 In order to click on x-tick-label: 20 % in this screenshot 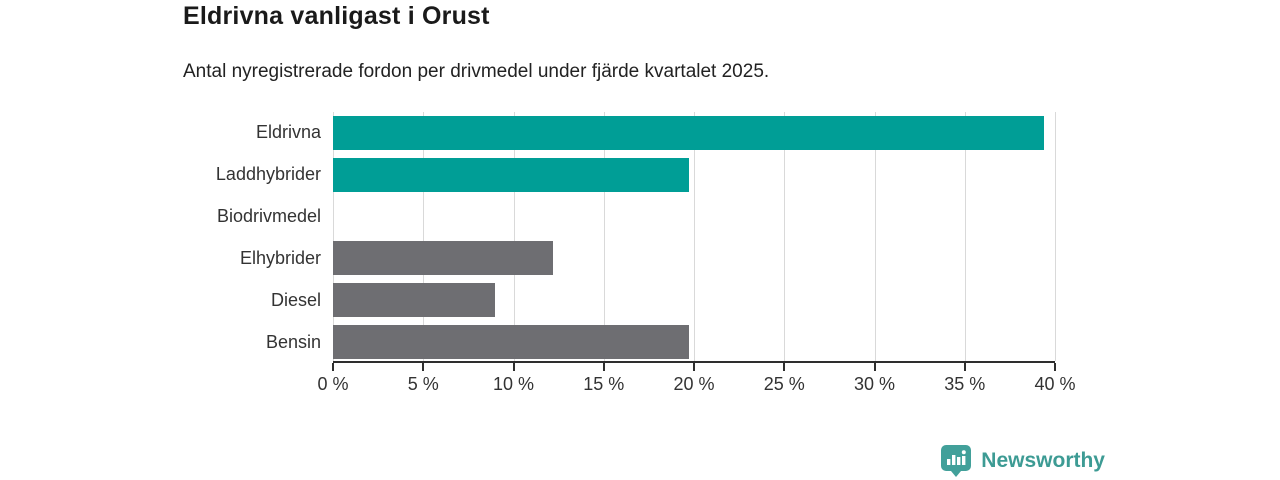, I will do `click(694, 384)`.